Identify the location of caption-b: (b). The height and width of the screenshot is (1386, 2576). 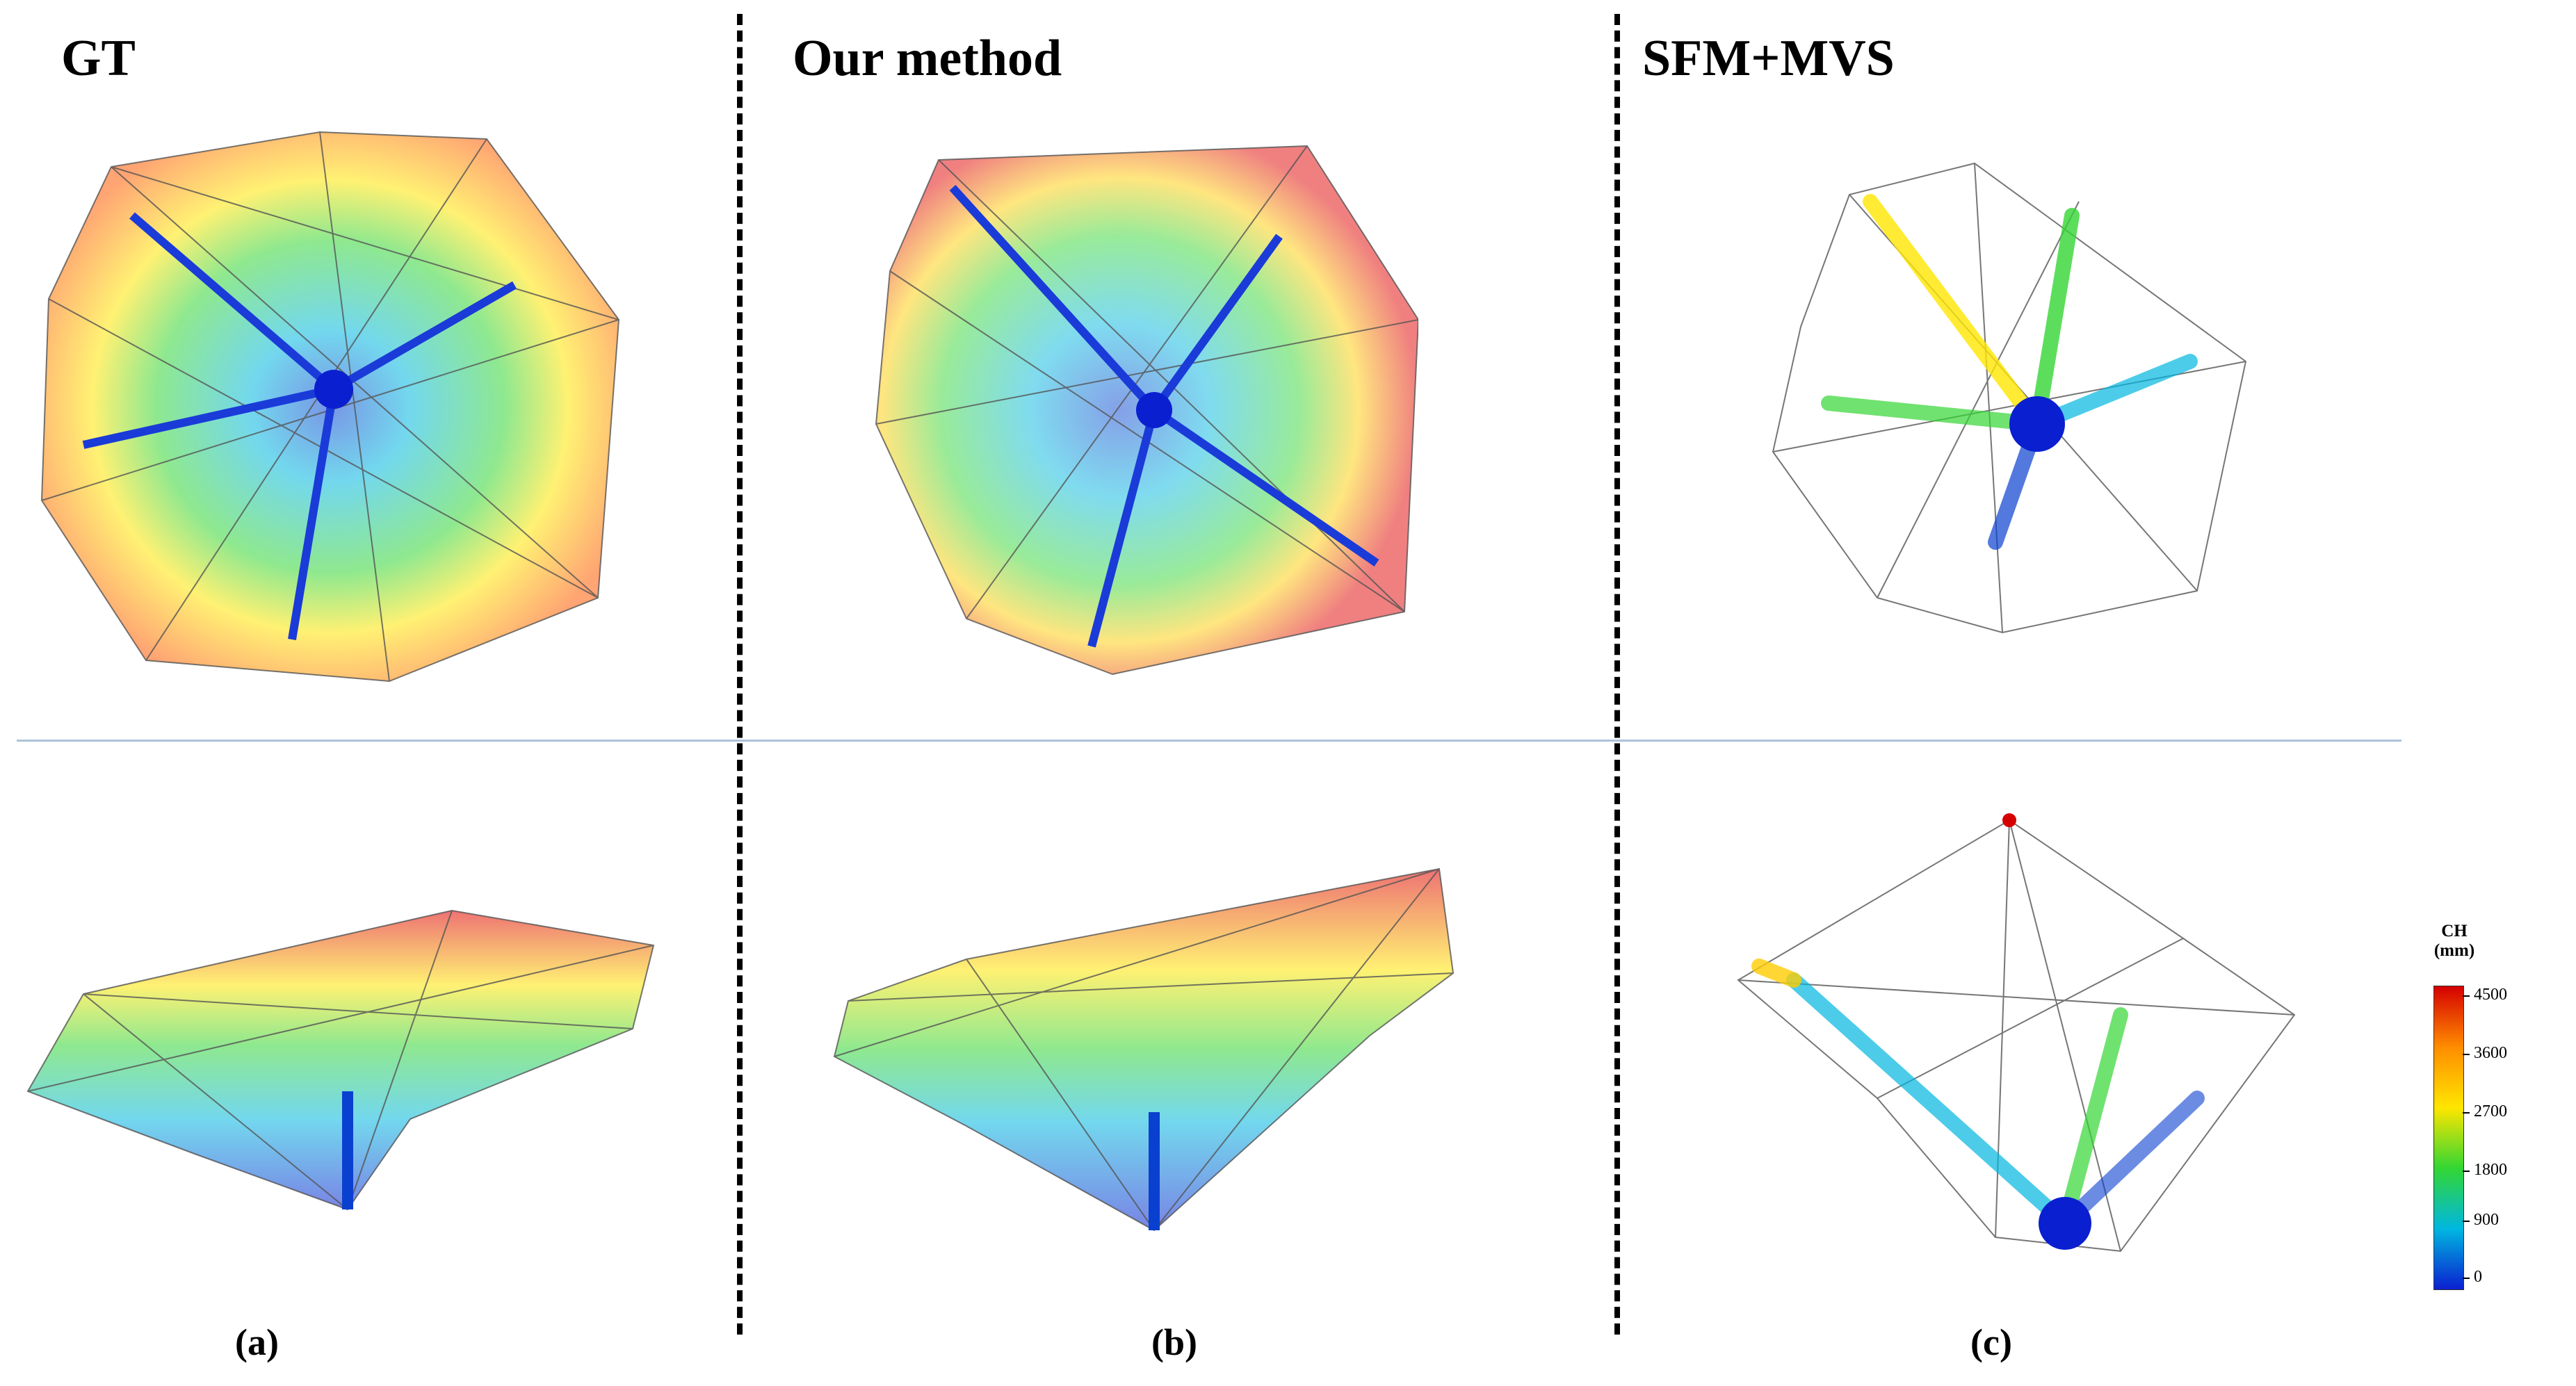
(1174, 1342).